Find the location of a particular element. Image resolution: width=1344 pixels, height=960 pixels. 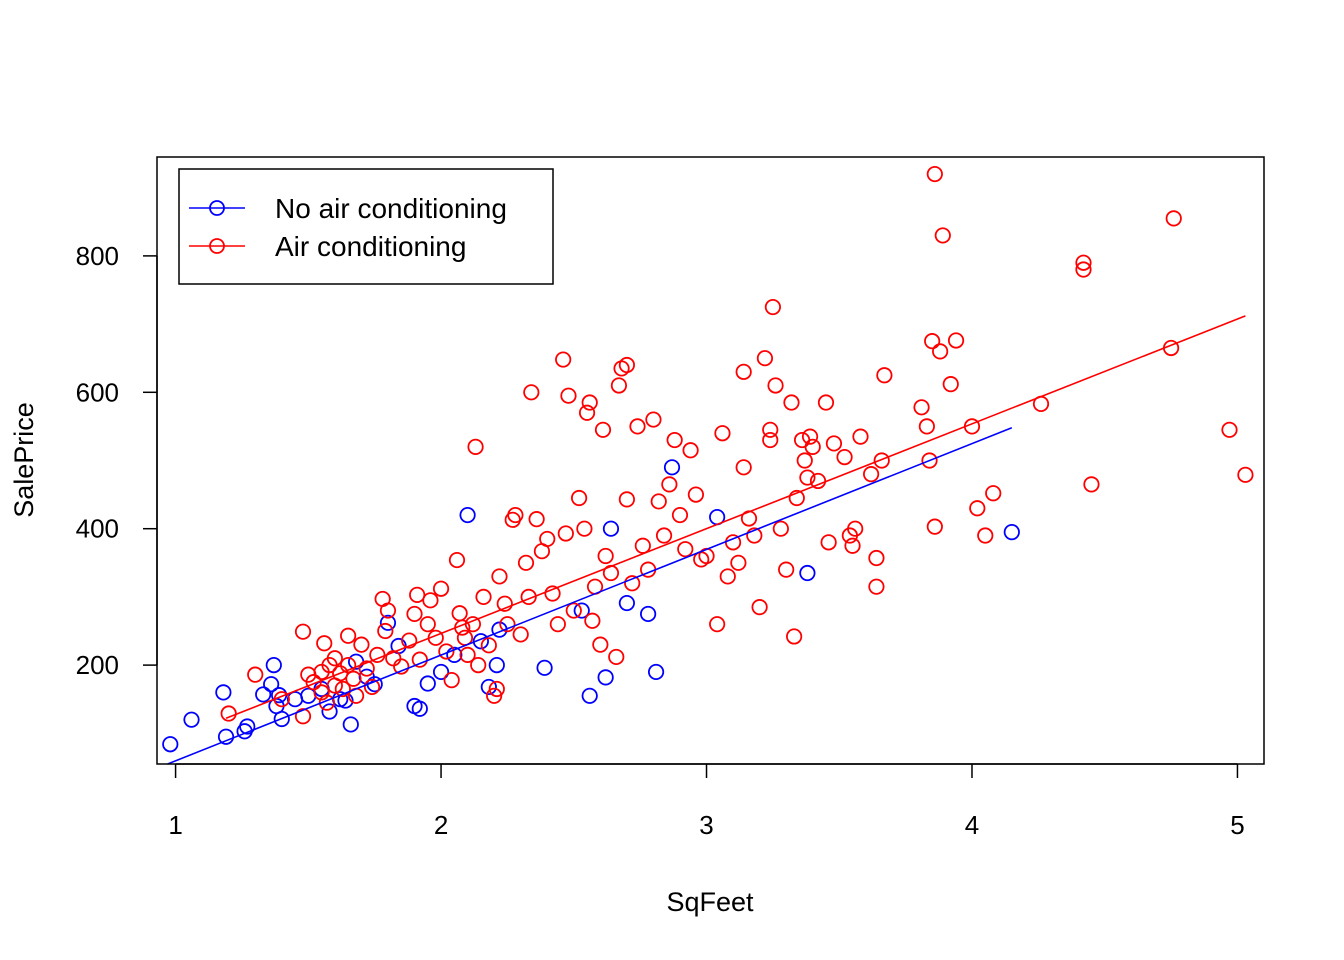

x-tick-label: 5 is located at coordinates (1237, 825).